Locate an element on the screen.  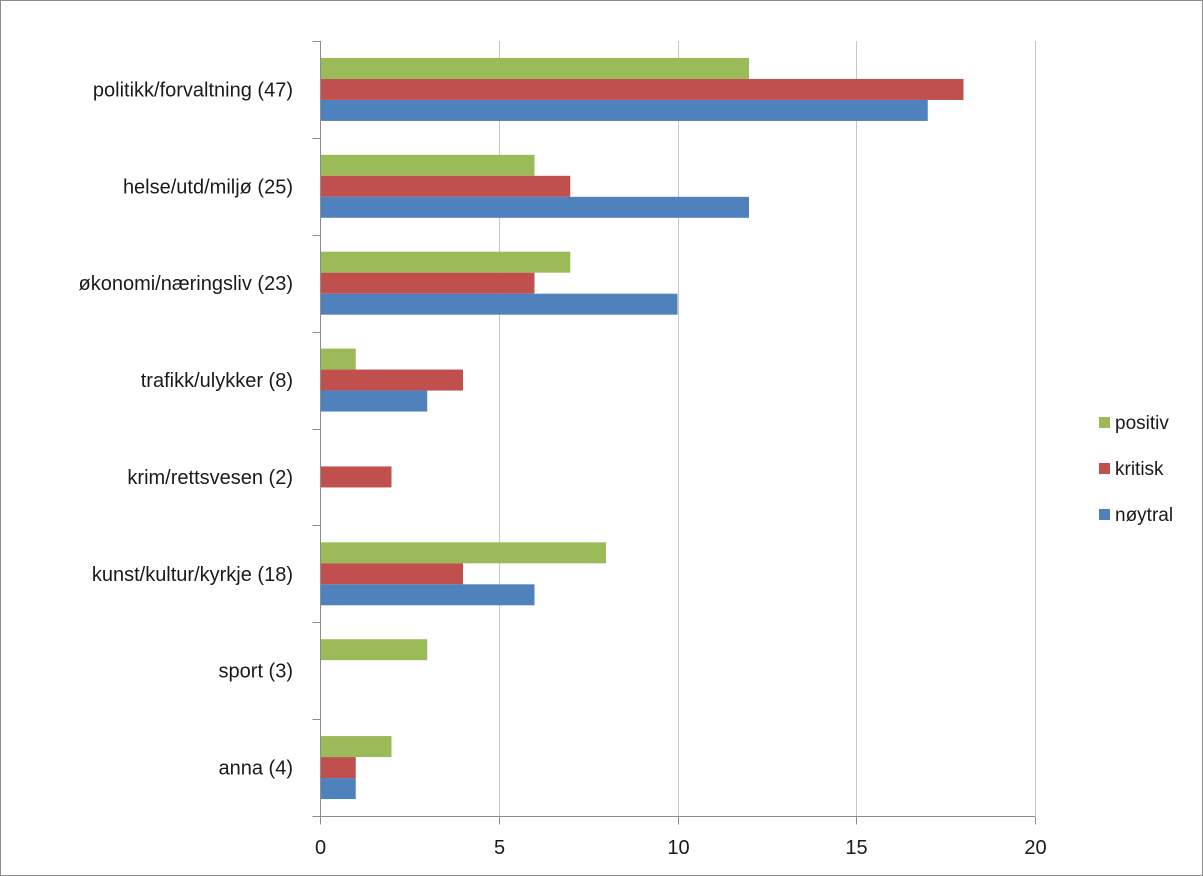
x-tick-label: 0 is located at coordinates (320, 848).